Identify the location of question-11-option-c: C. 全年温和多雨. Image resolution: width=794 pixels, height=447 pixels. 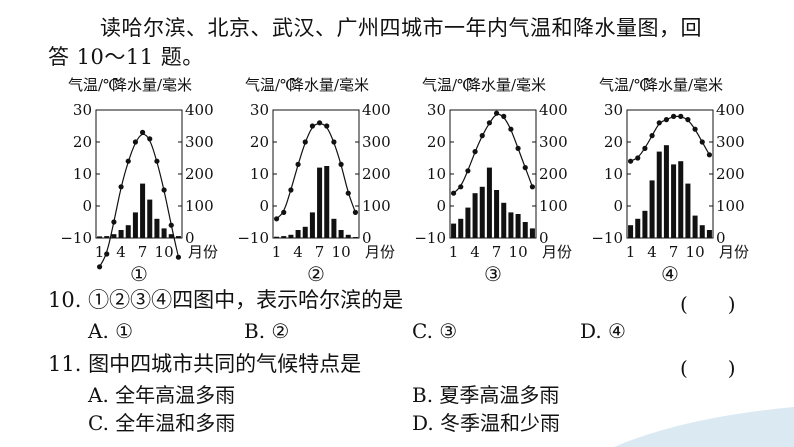
(162, 423).